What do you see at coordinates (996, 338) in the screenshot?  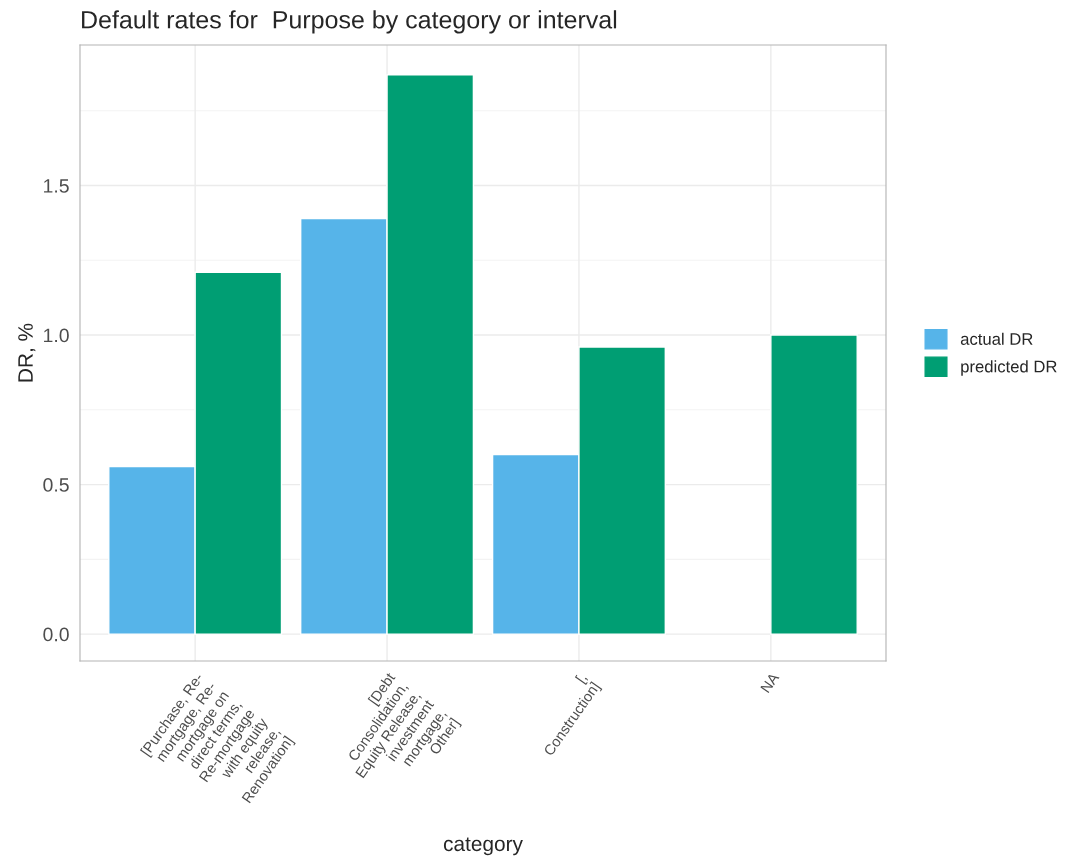 I see `legend-label: actual DR` at bounding box center [996, 338].